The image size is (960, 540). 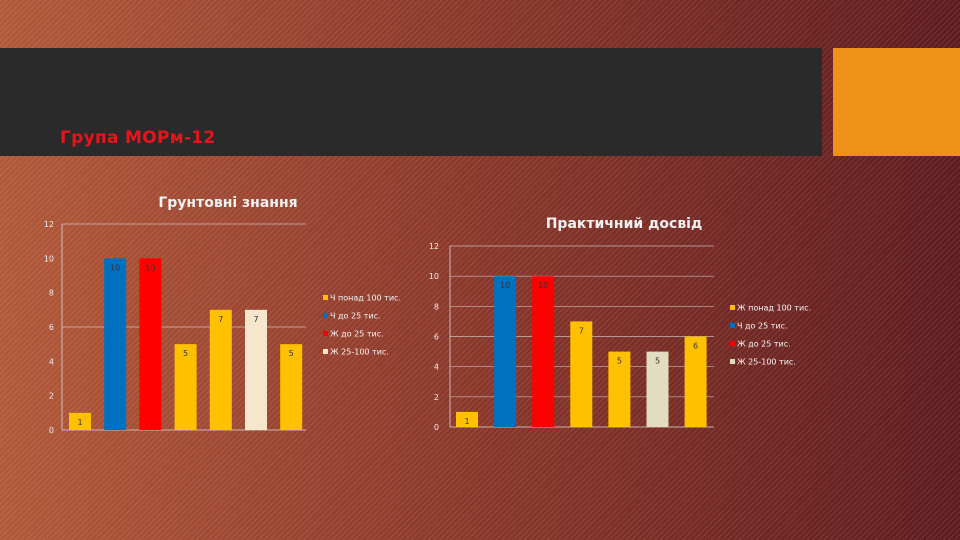 I want to click on chart-title: Грунтовні знання, so click(x=227, y=203).